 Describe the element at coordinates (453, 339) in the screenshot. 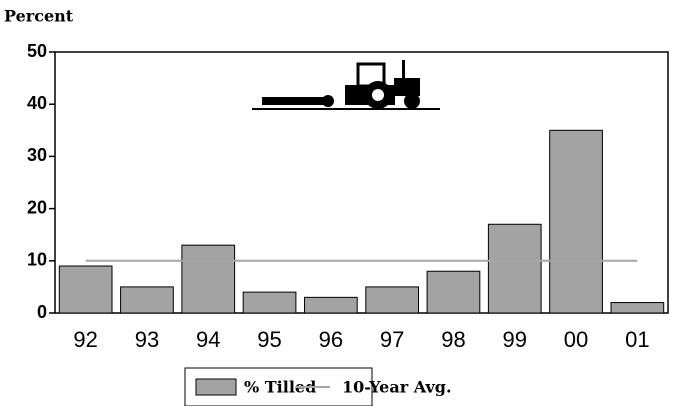

I see `x-tick-label: 98` at that location.